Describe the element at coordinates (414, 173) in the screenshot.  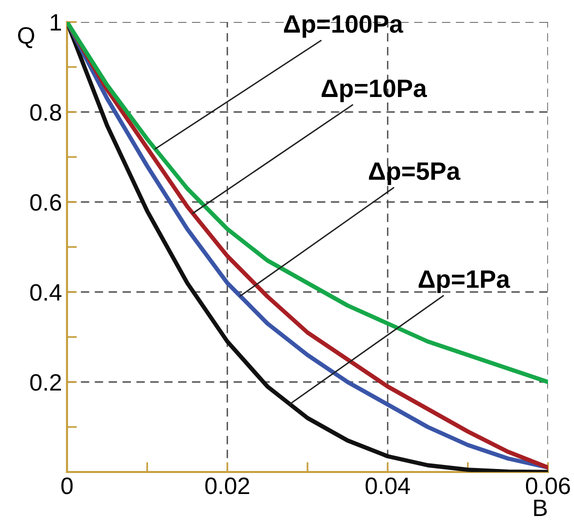
I see `annotation: Δp=5Pa` at that location.